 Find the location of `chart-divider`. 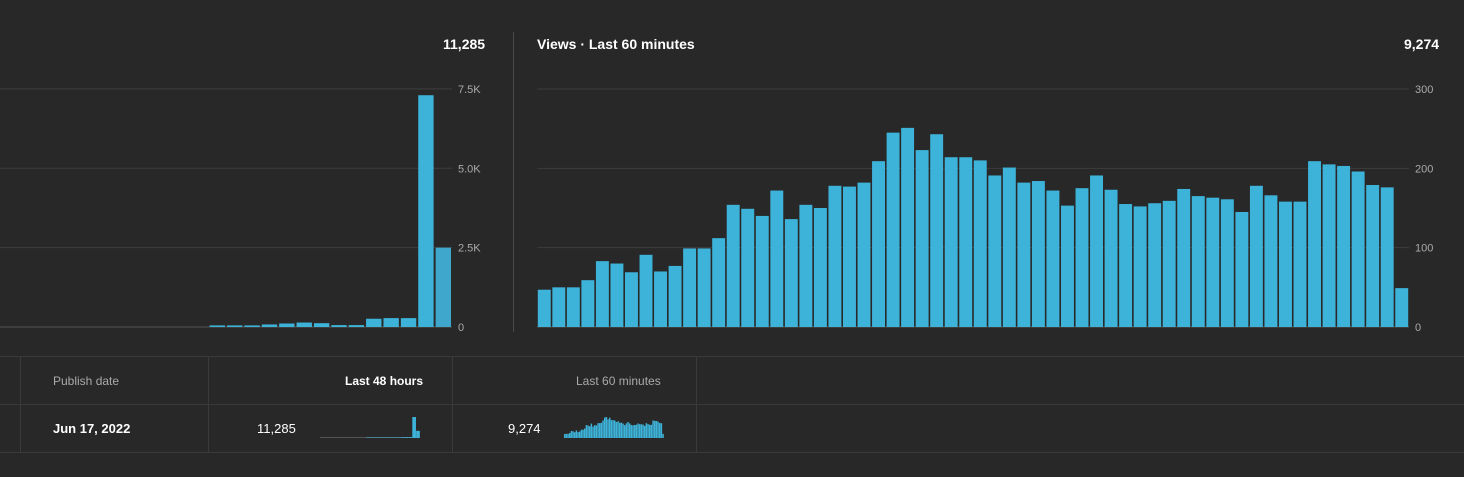

chart-divider is located at coordinates (513, 182).